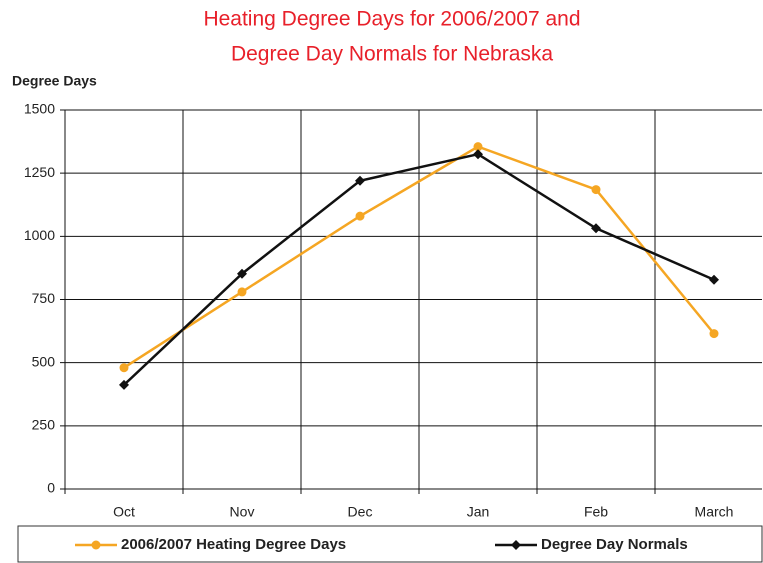 Image resolution: width=763 pixels, height=563 pixels. I want to click on y-tick-label: 1000, so click(39, 235).